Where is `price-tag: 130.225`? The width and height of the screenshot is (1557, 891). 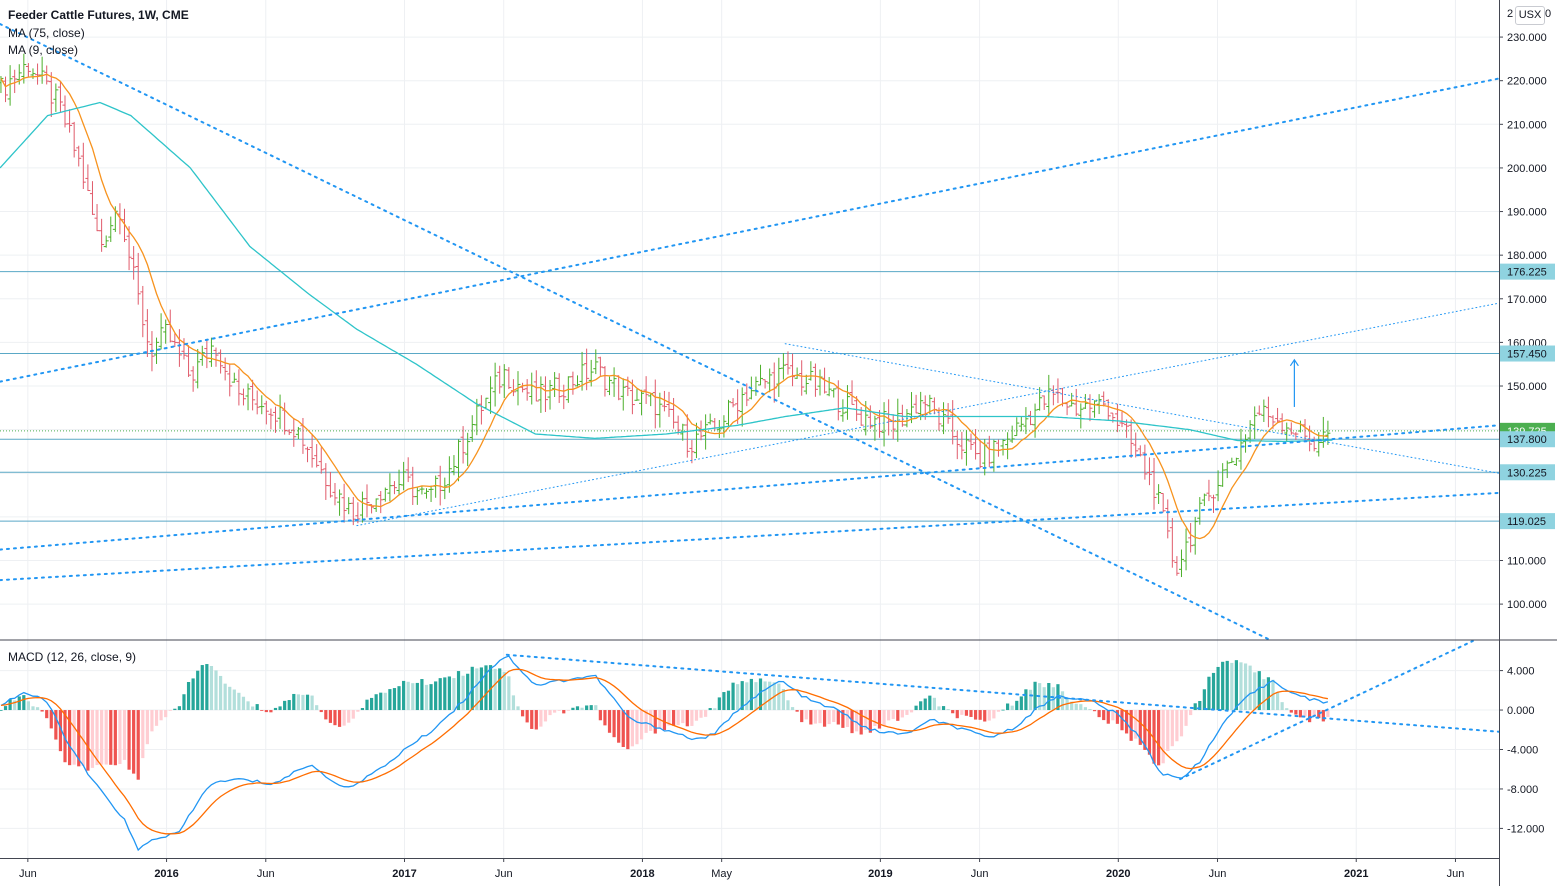 price-tag: 130.225 is located at coordinates (1527, 472).